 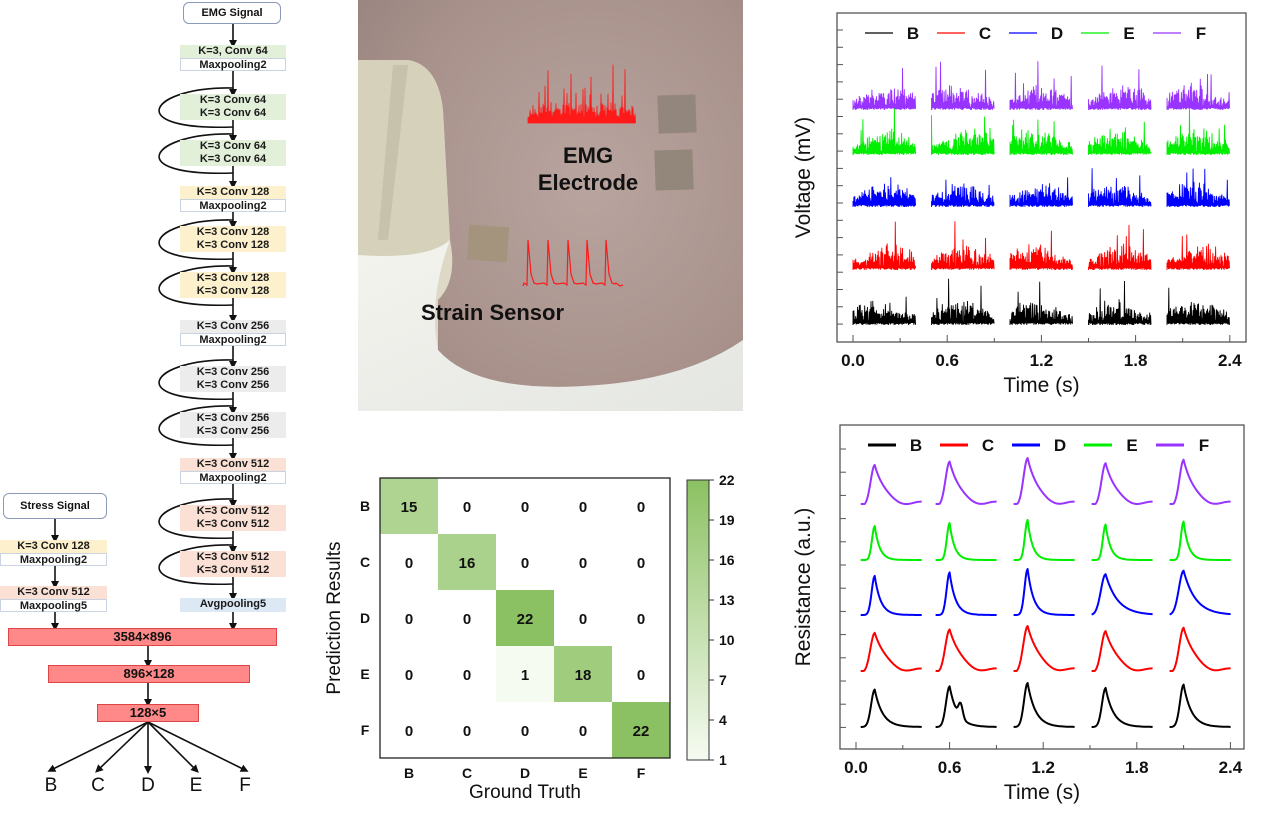 What do you see at coordinates (245, 785) in the screenshot?
I see `output-class-f: F` at bounding box center [245, 785].